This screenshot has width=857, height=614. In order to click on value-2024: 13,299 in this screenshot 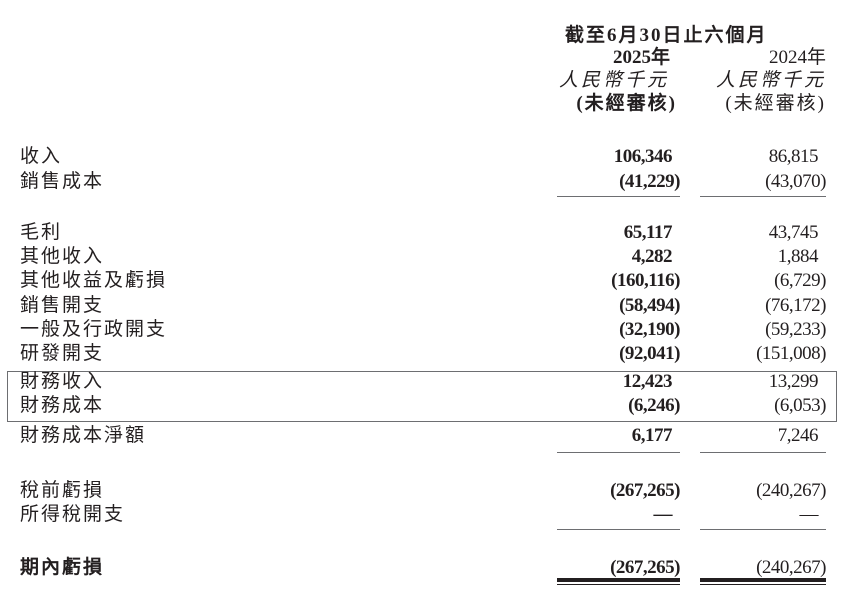, I will do `click(793, 381)`.